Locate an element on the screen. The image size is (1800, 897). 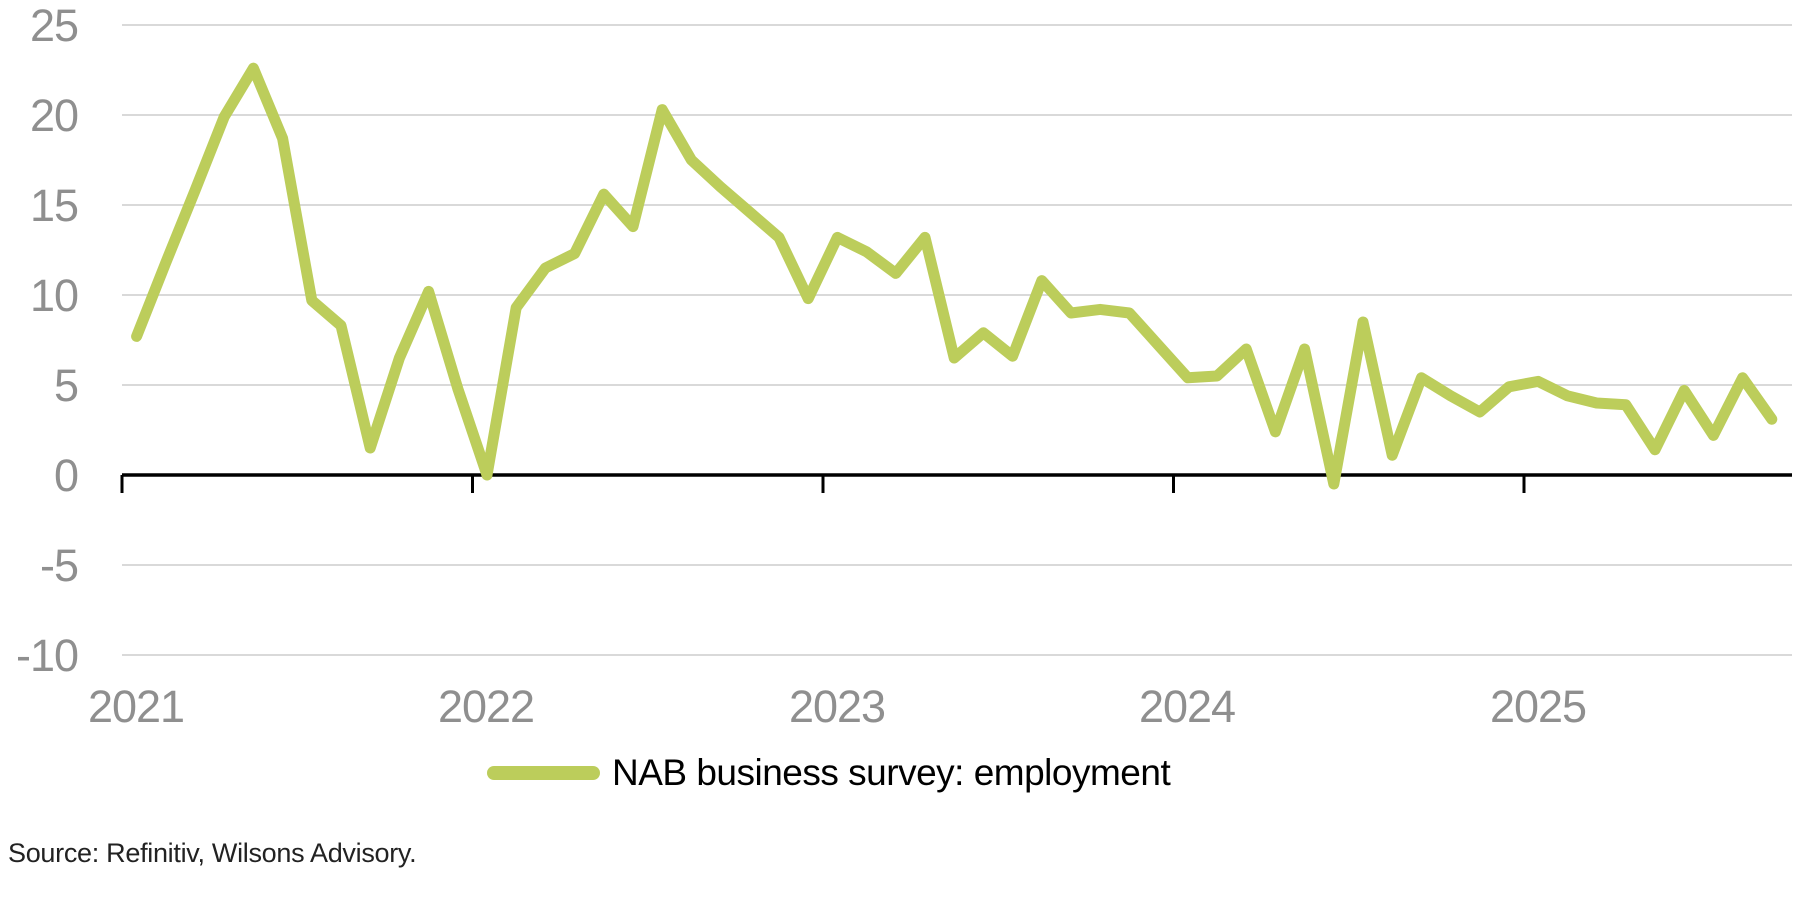
x-axis-labels: 2021 2022 2023 2024 2025 is located at coordinates (837, 706).